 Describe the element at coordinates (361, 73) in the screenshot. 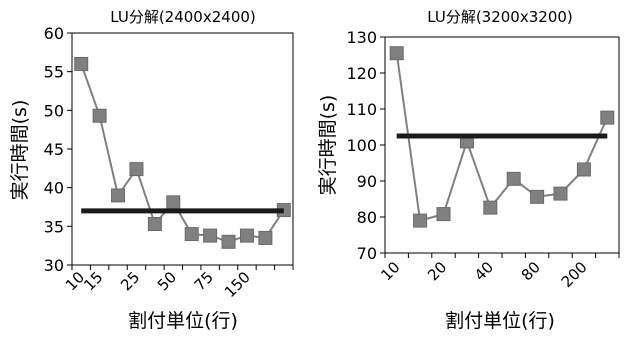

I see `y-tick-label: 120` at that location.